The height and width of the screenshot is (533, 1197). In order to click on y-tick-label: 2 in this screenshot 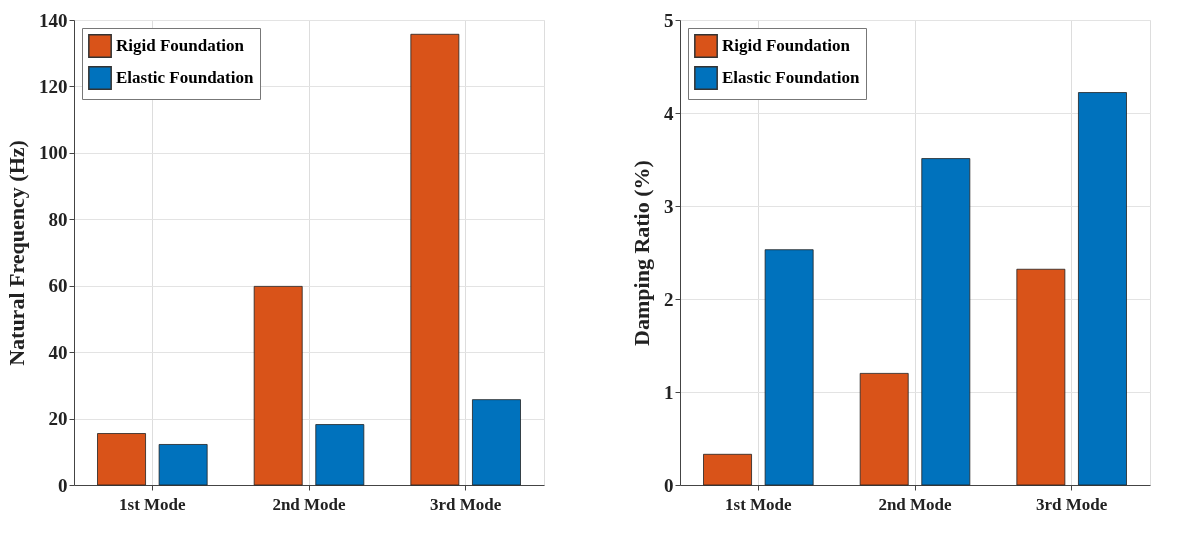, I will do `click(669, 299)`.